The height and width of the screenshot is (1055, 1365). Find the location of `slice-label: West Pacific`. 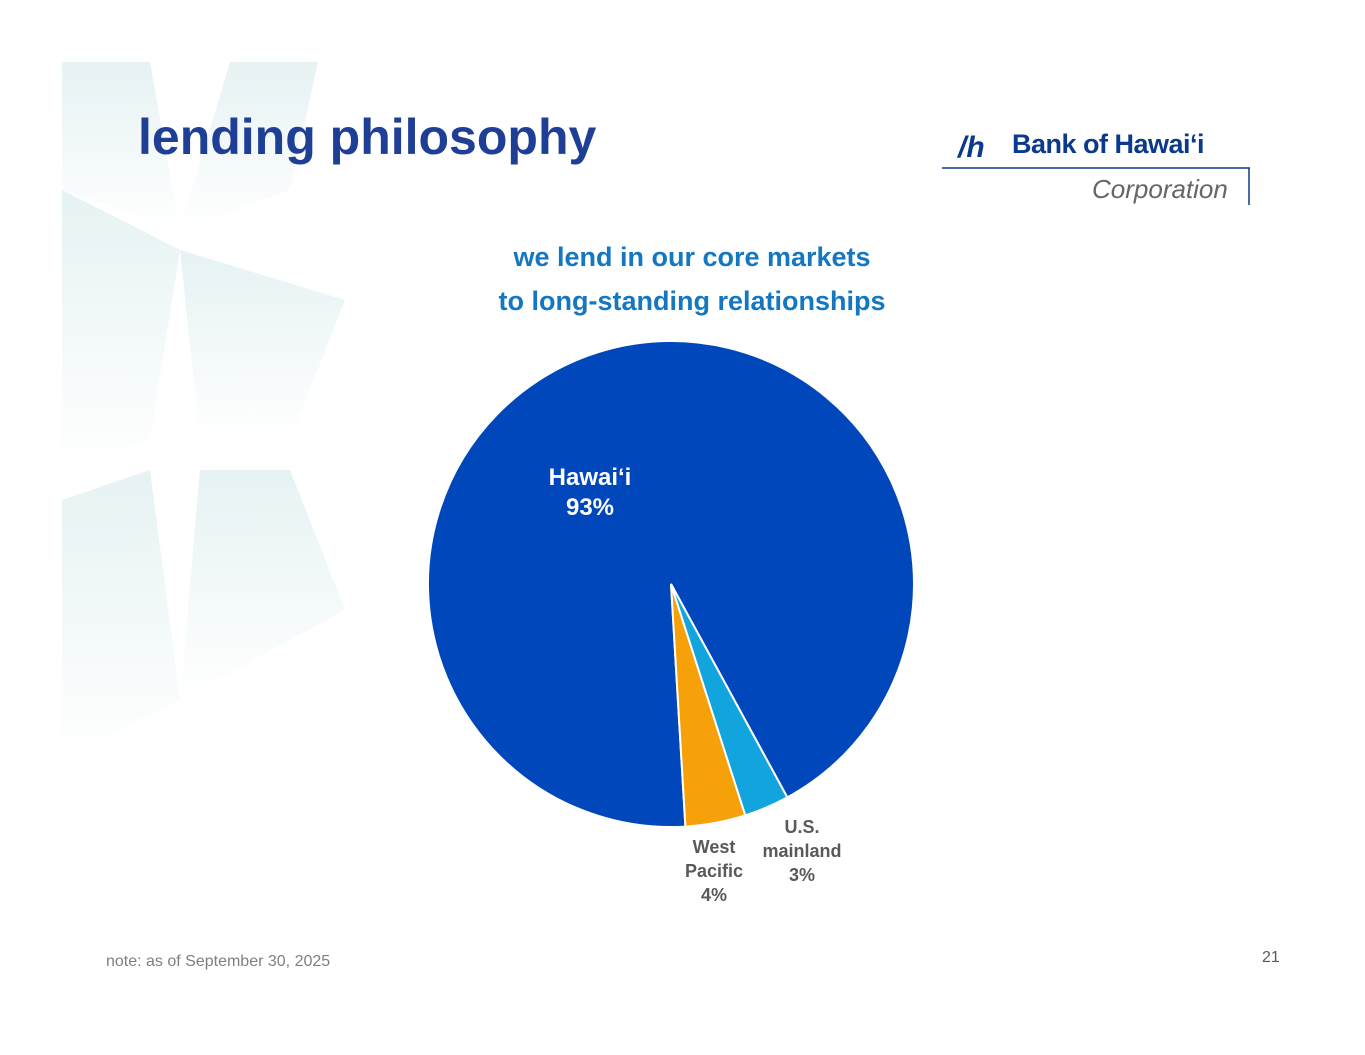

slice-label: West Pacific is located at coordinates (714, 859).